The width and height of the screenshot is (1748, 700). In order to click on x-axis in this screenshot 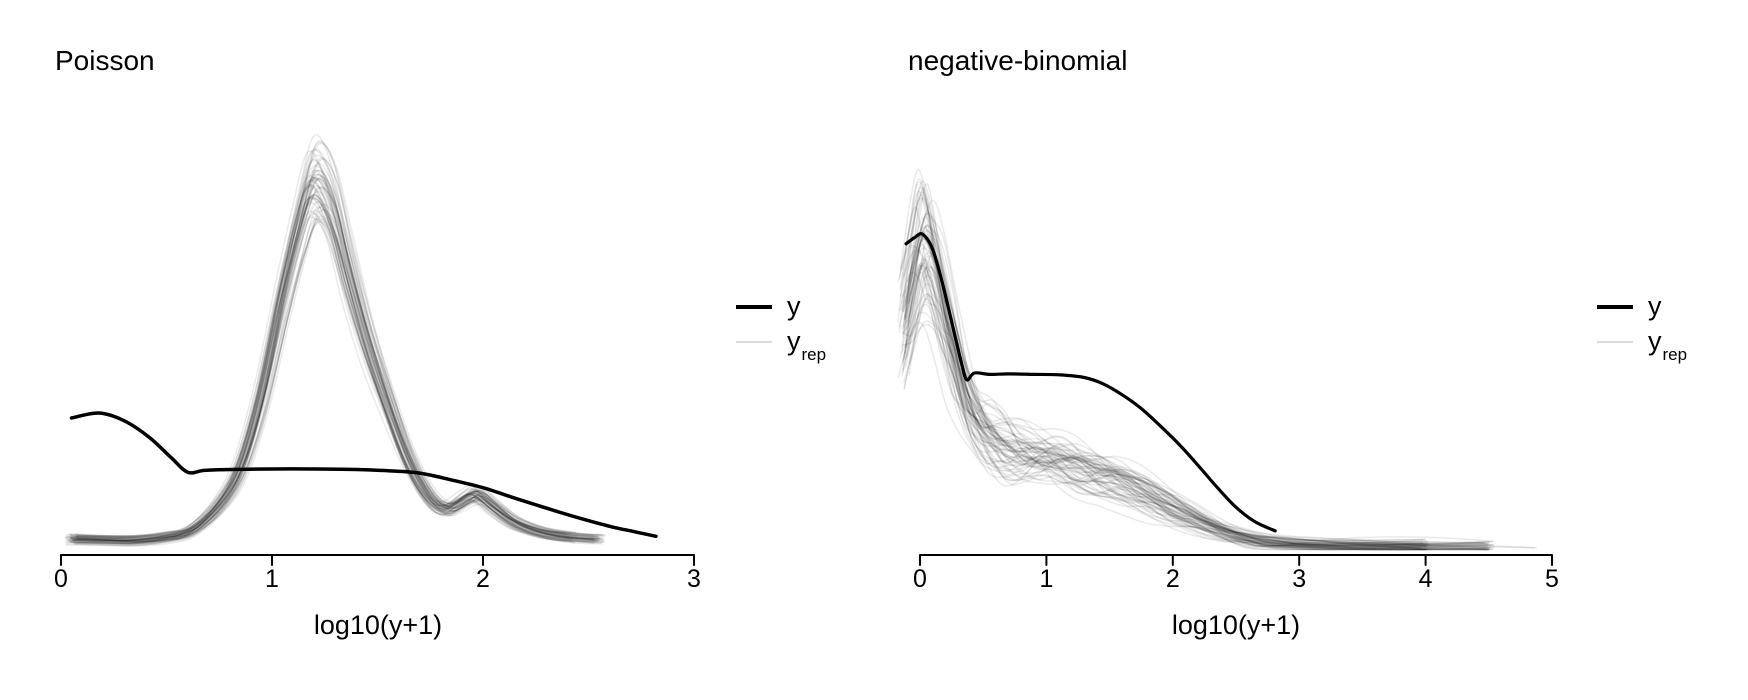, I will do `click(377, 560)`.